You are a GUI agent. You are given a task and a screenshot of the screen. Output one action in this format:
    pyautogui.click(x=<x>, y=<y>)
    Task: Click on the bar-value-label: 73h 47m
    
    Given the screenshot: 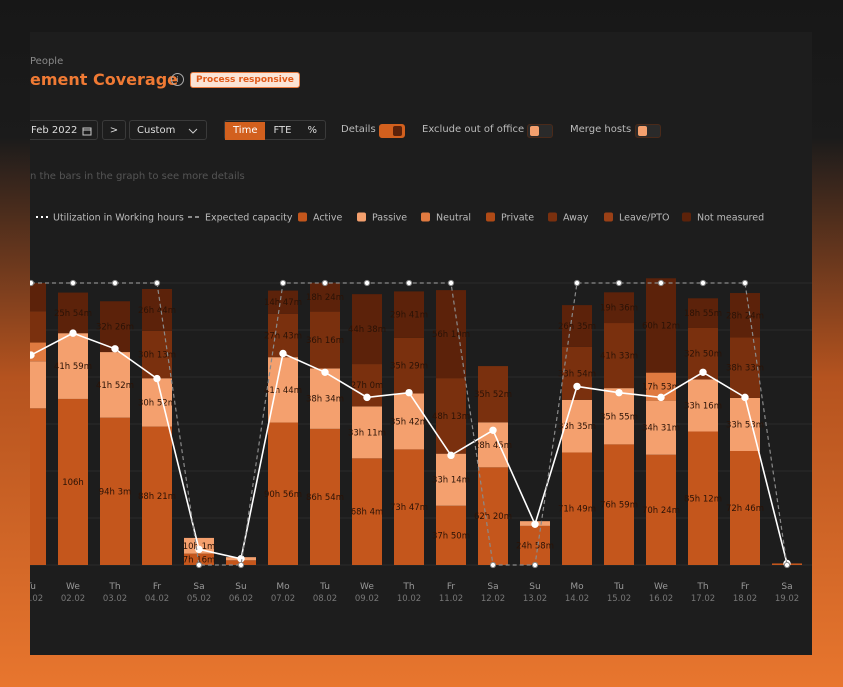 What is the action you would take?
    pyautogui.click(x=409, y=508)
    